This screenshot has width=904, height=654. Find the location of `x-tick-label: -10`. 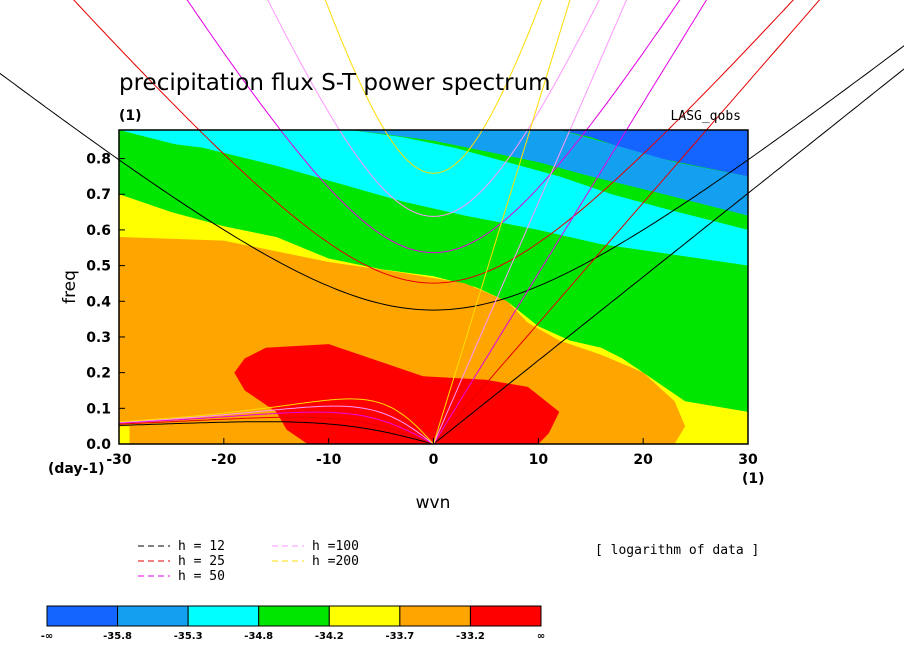

x-tick-label: -10 is located at coordinates (329, 460).